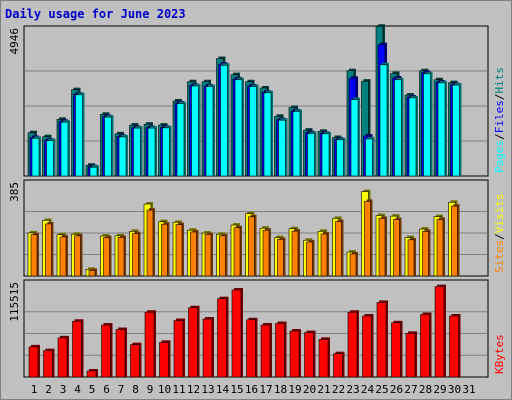  I want to click on panel-sites-visits-ymax-label: 385, so click(14, 192).